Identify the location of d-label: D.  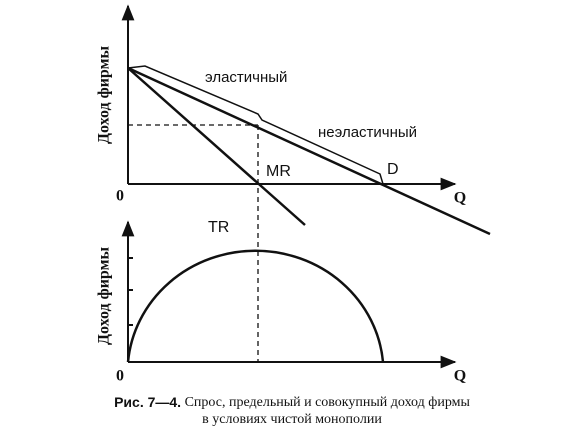
(393, 169).